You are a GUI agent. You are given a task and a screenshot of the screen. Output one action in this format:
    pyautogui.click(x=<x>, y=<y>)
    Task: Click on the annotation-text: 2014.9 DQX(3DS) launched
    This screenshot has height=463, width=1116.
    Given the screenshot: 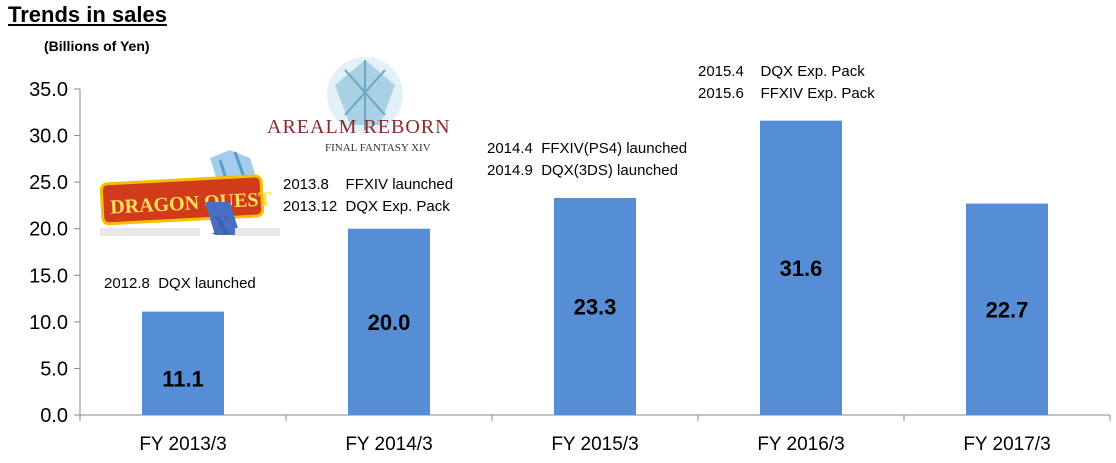 What is the action you would take?
    pyautogui.click(x=582, y=170)
    